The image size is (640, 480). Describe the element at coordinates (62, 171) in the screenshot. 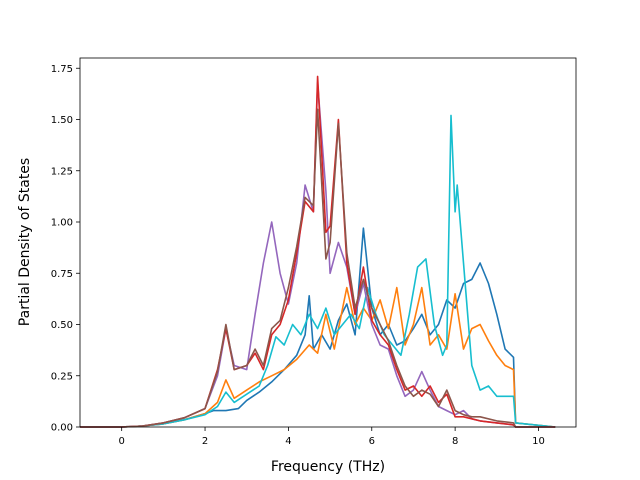

I see `y-tick-label: 1.25` at that location.